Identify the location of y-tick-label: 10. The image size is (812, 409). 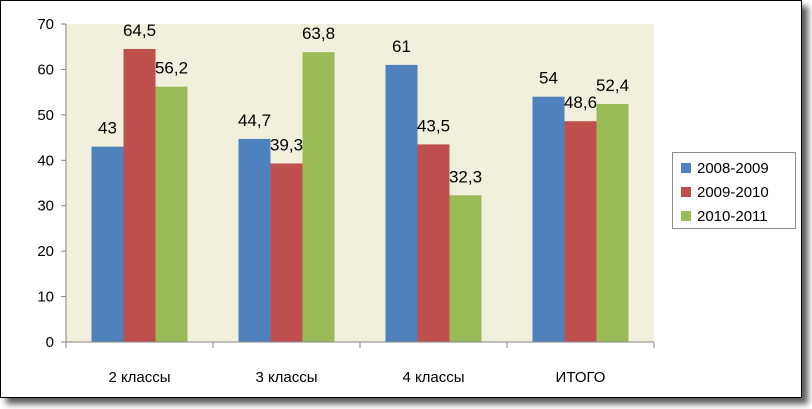
(45, 297).